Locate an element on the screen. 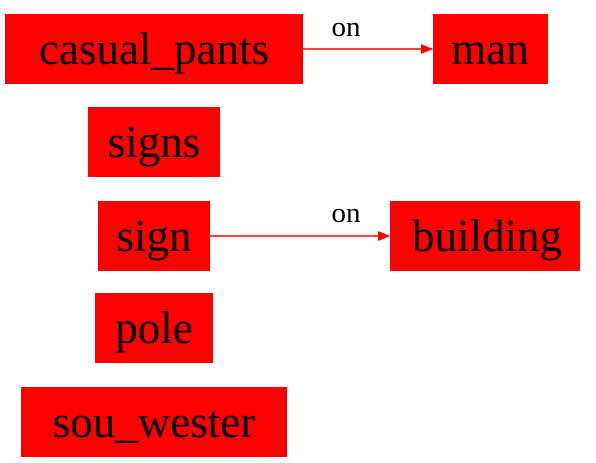 This screenshot has height=463, width=596. node-sign: sign is located at coordinates (154, 236).